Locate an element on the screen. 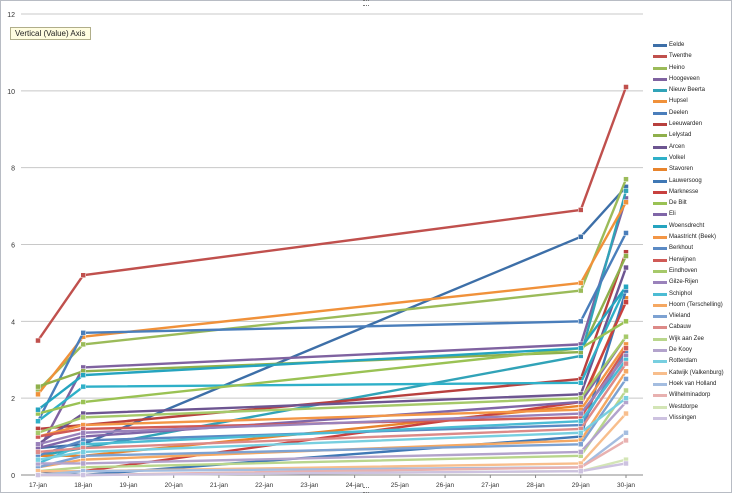  legend-item: Marknesse is located at coordinates (689, 193).